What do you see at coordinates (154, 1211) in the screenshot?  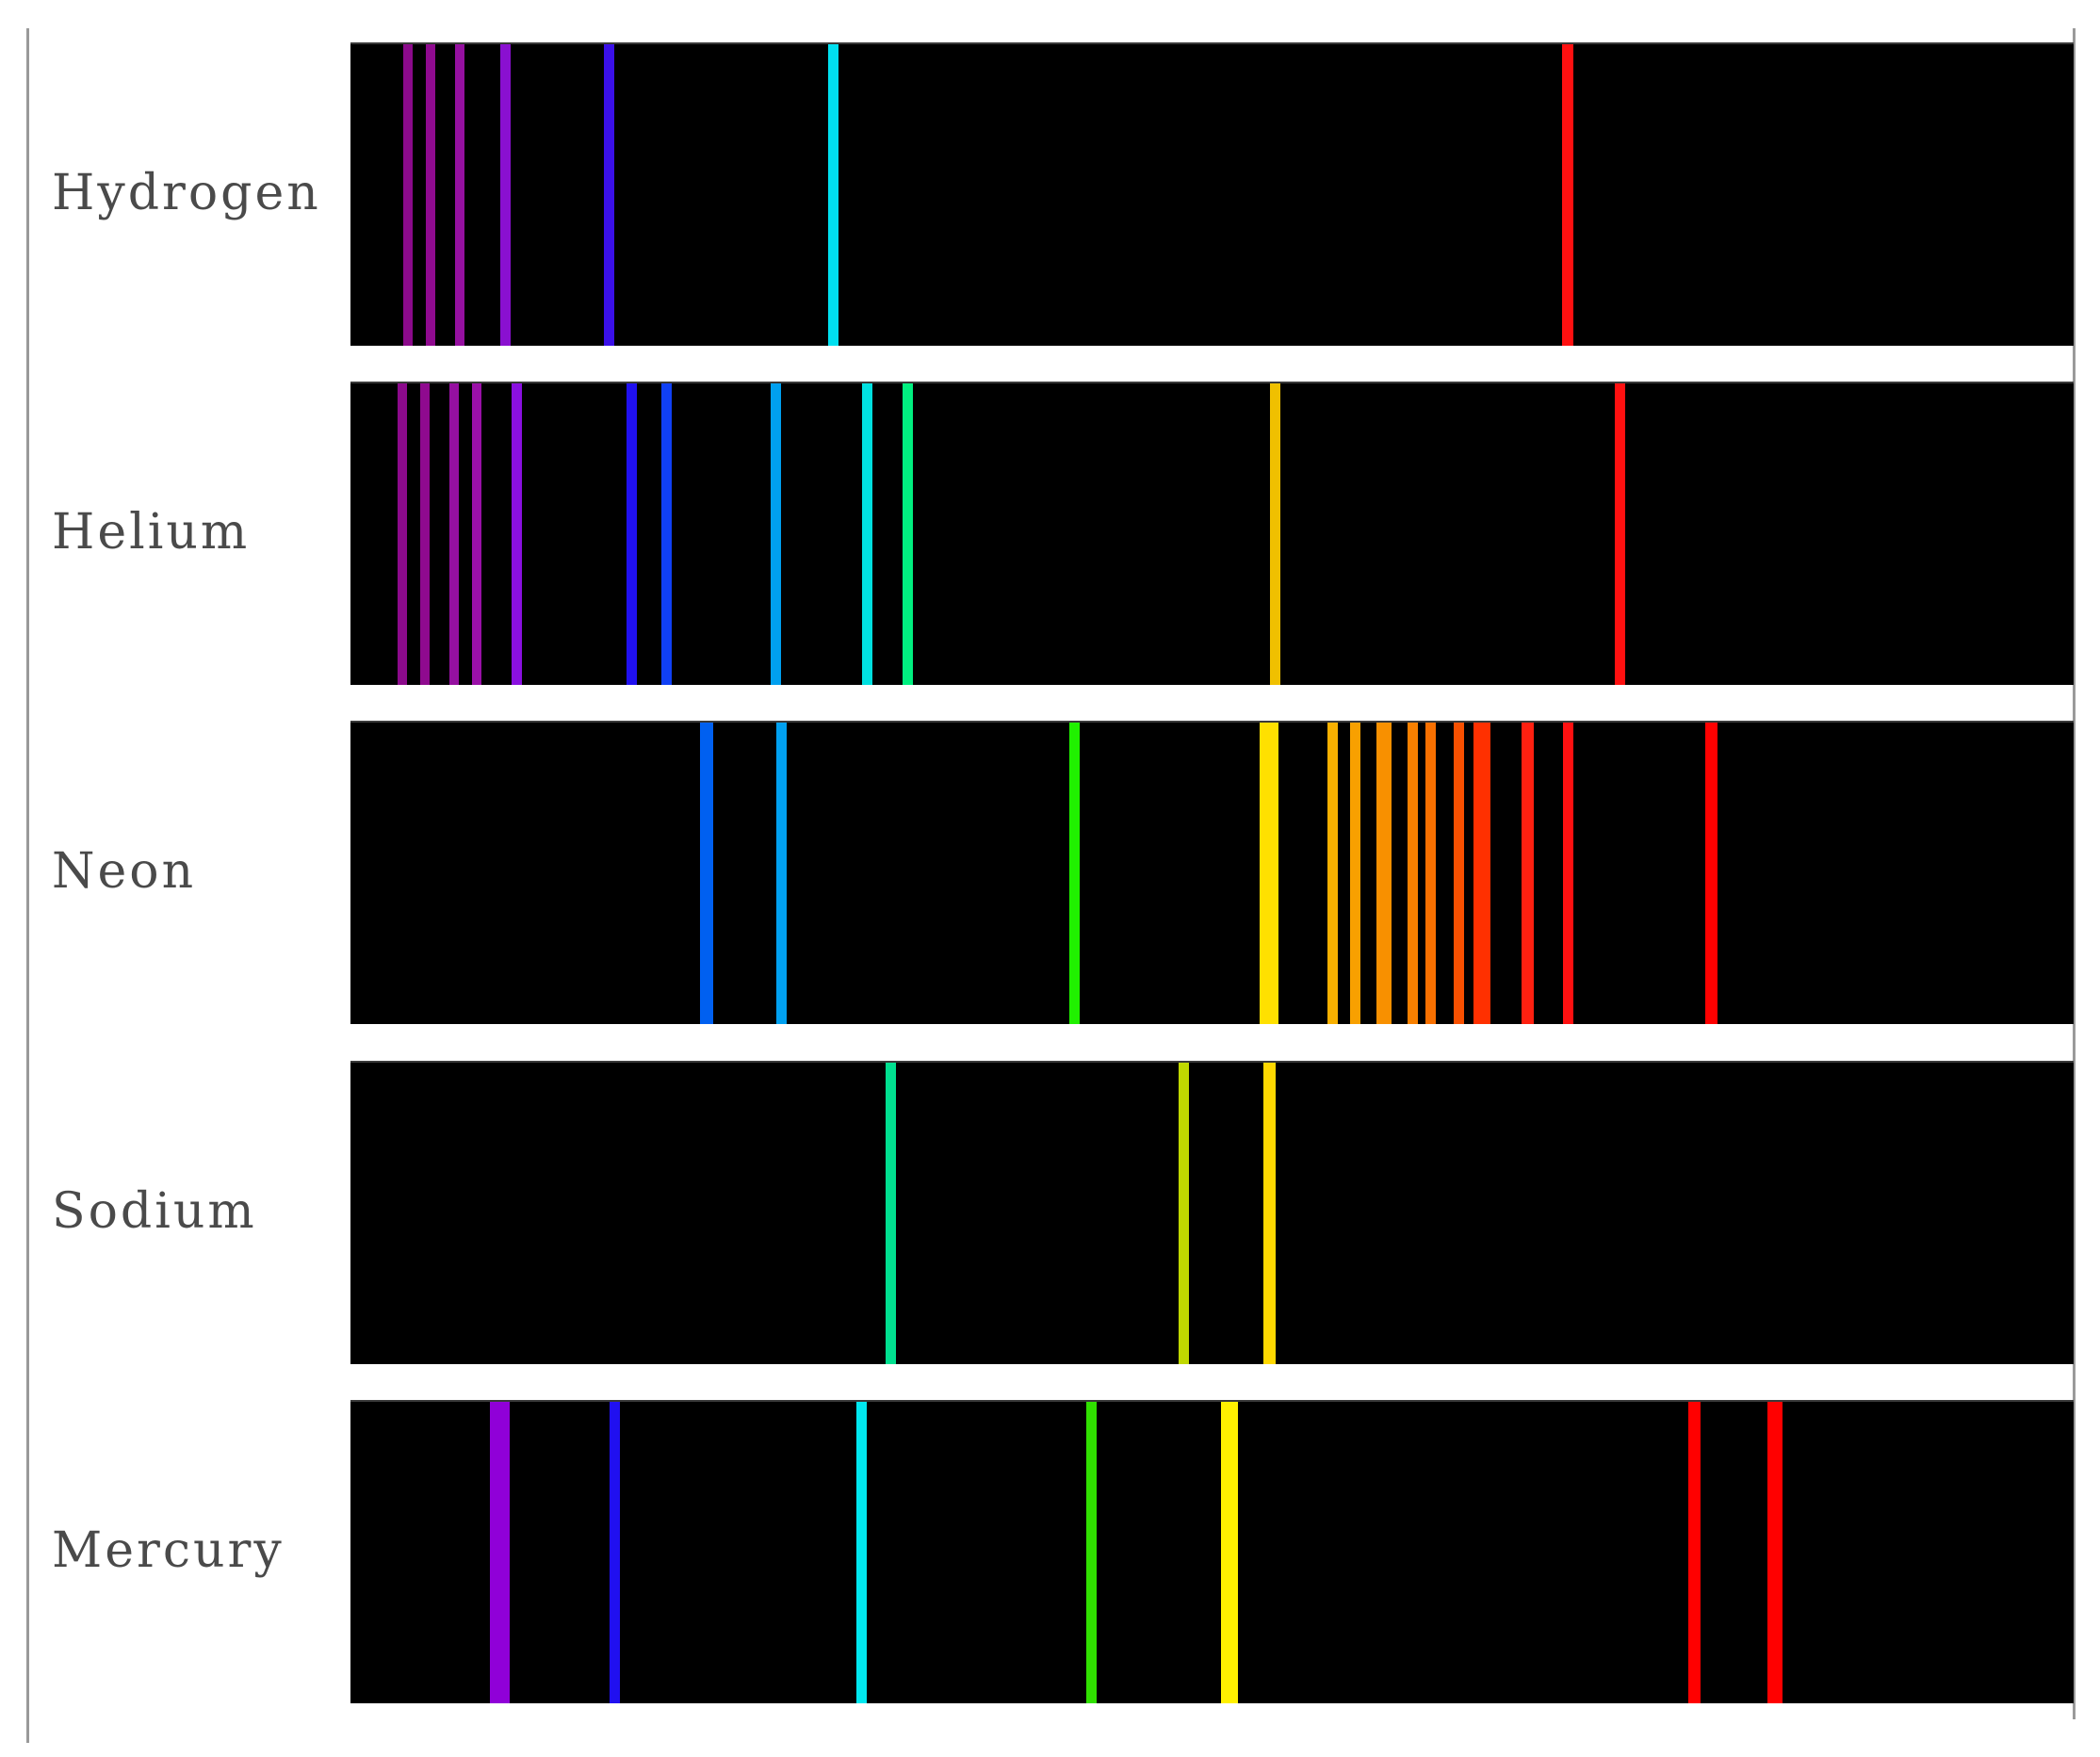 I see `label-sodium: Sodium` at bounding box center [154, 1211].